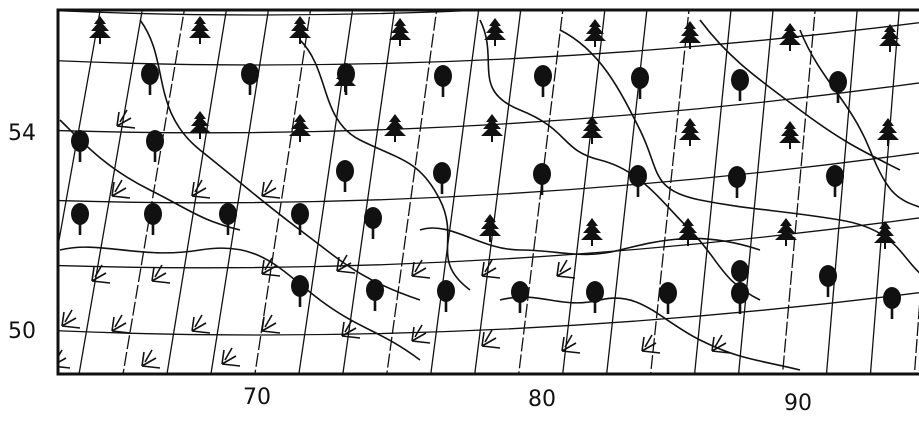  I want to click on longitude-label: 70, so click(257, 397).